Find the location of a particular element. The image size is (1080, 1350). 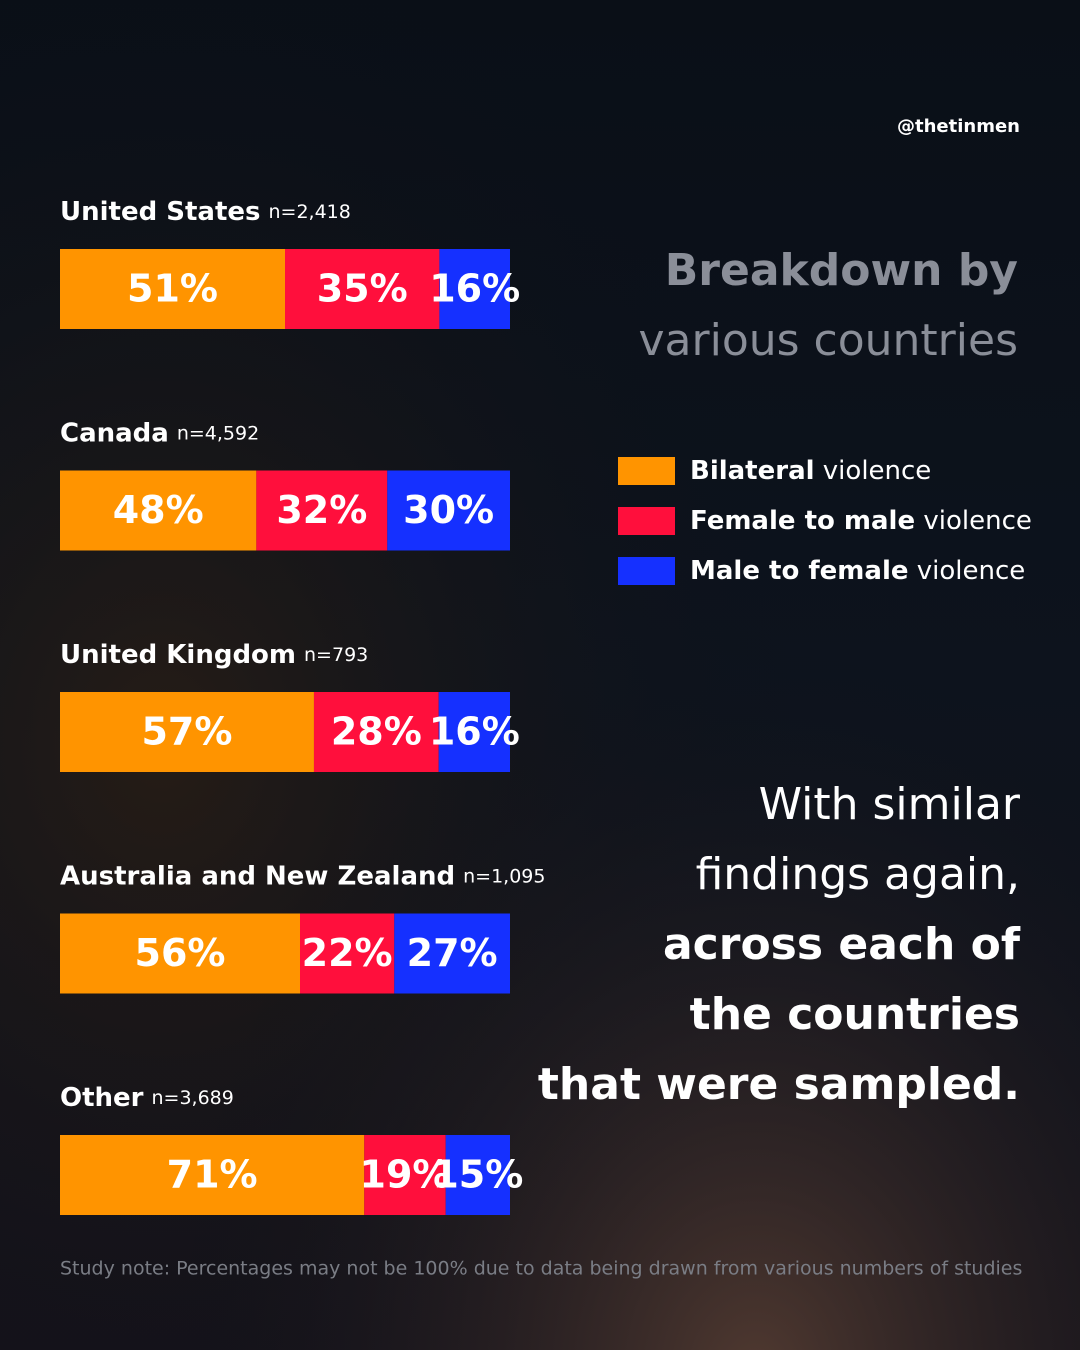

value-label: 15% is located at coordinates (477, 1175).